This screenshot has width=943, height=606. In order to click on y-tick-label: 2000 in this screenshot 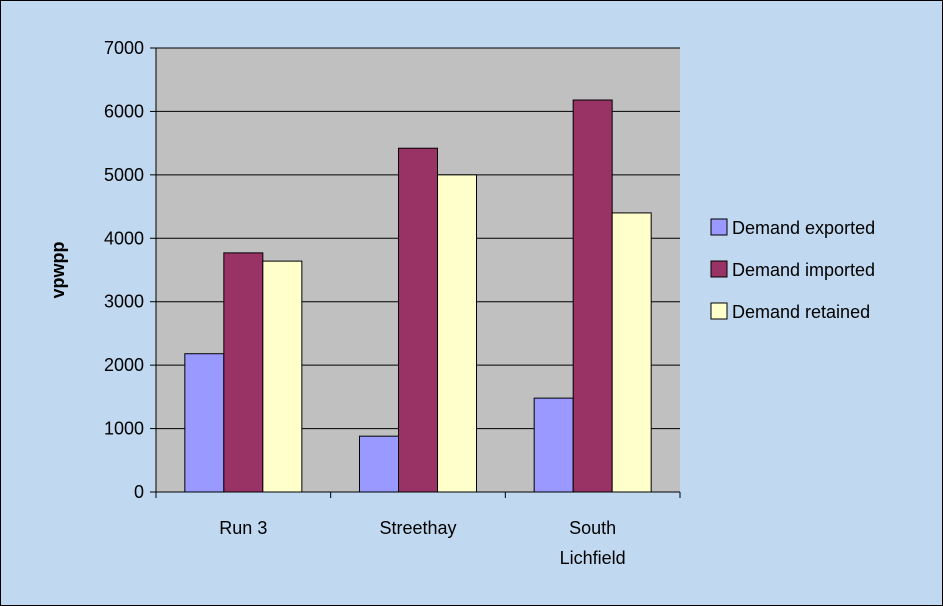, I will do `click(124, 365)`.